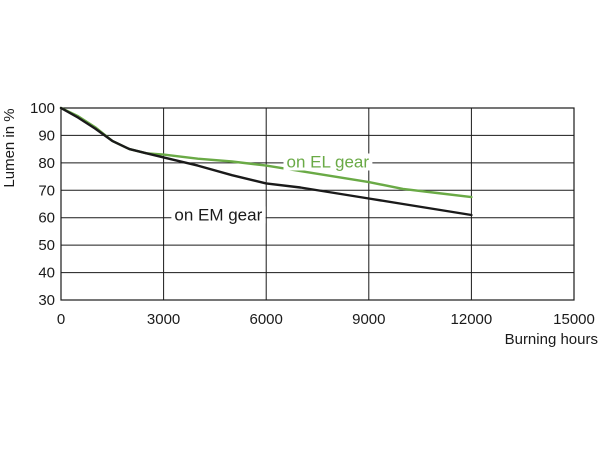 The image size is (600, 450). I want to click on series-label-text: on EL gear, so click(327, 161).